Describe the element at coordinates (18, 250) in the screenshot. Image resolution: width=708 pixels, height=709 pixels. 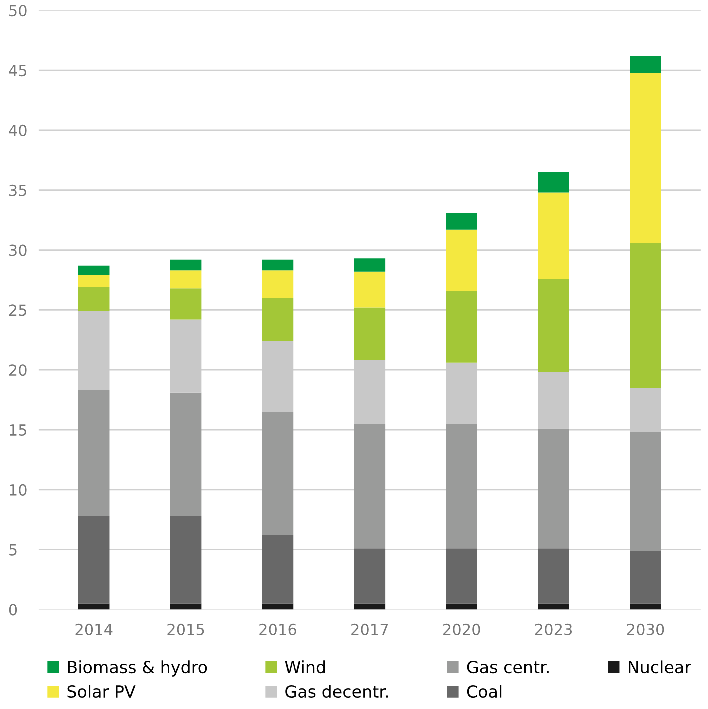
I see `y-tick-label: 30` at that location.